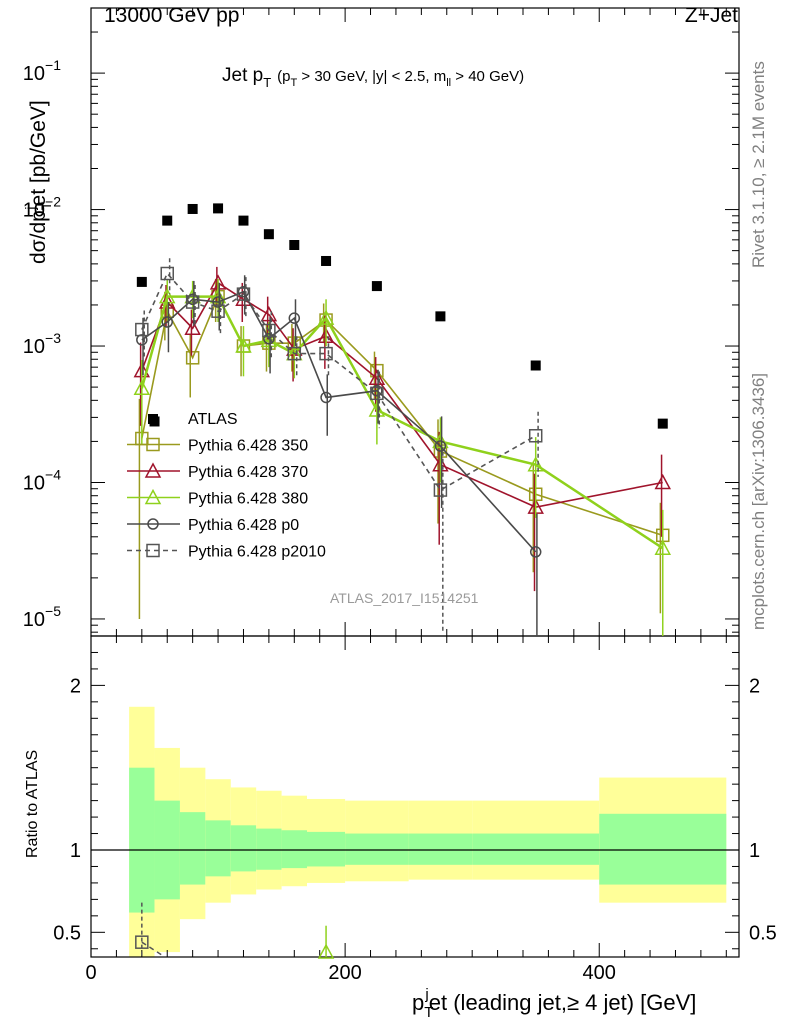  I want to click on legend-entry: Pythia 6.428 p0, so click(213, 525).